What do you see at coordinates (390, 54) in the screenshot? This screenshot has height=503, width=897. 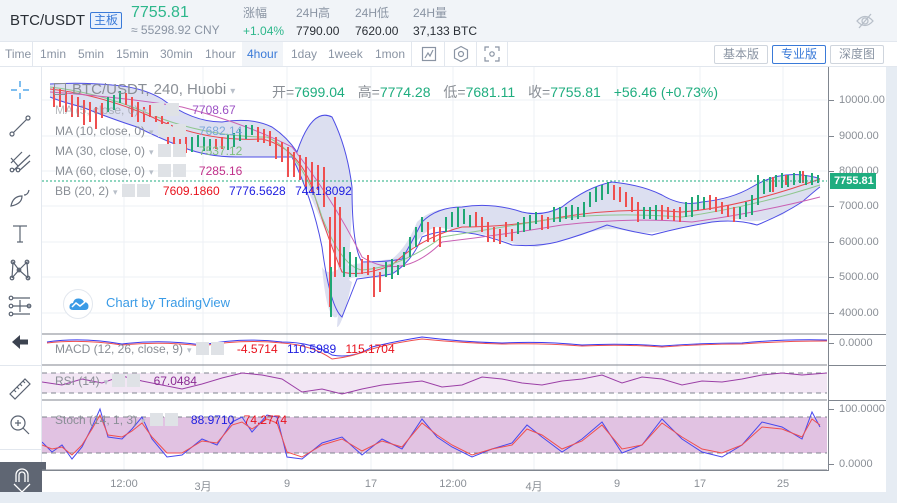 I see `tab-1mon: 1mon` at bounding box center [390, 54].